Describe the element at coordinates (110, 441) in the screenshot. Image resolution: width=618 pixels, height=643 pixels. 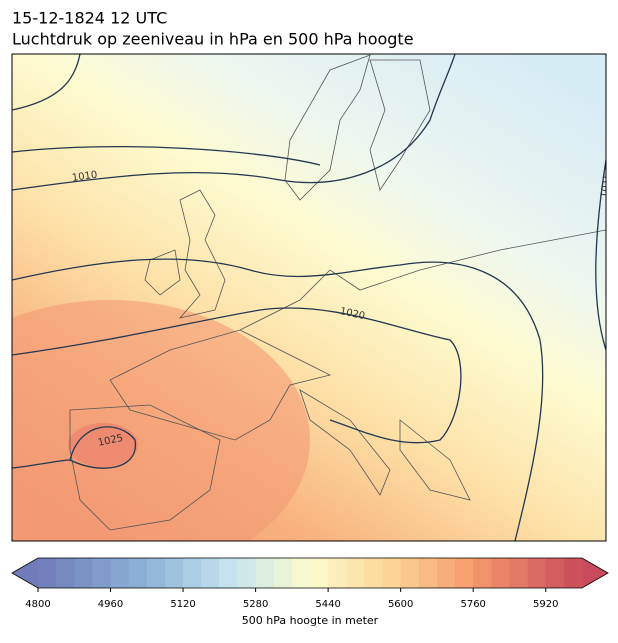
I see `isobar-label: 1025` at that location.